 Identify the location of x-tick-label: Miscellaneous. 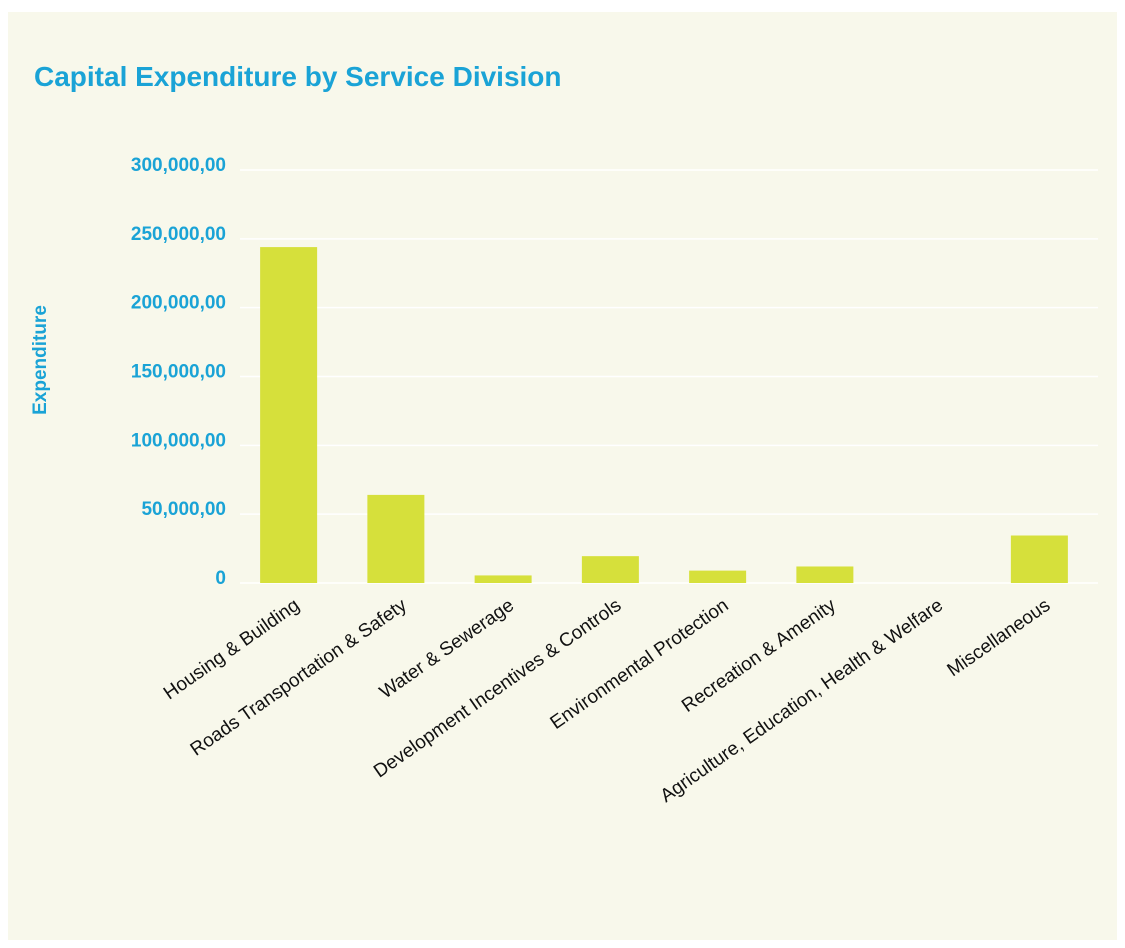
(999, 638).